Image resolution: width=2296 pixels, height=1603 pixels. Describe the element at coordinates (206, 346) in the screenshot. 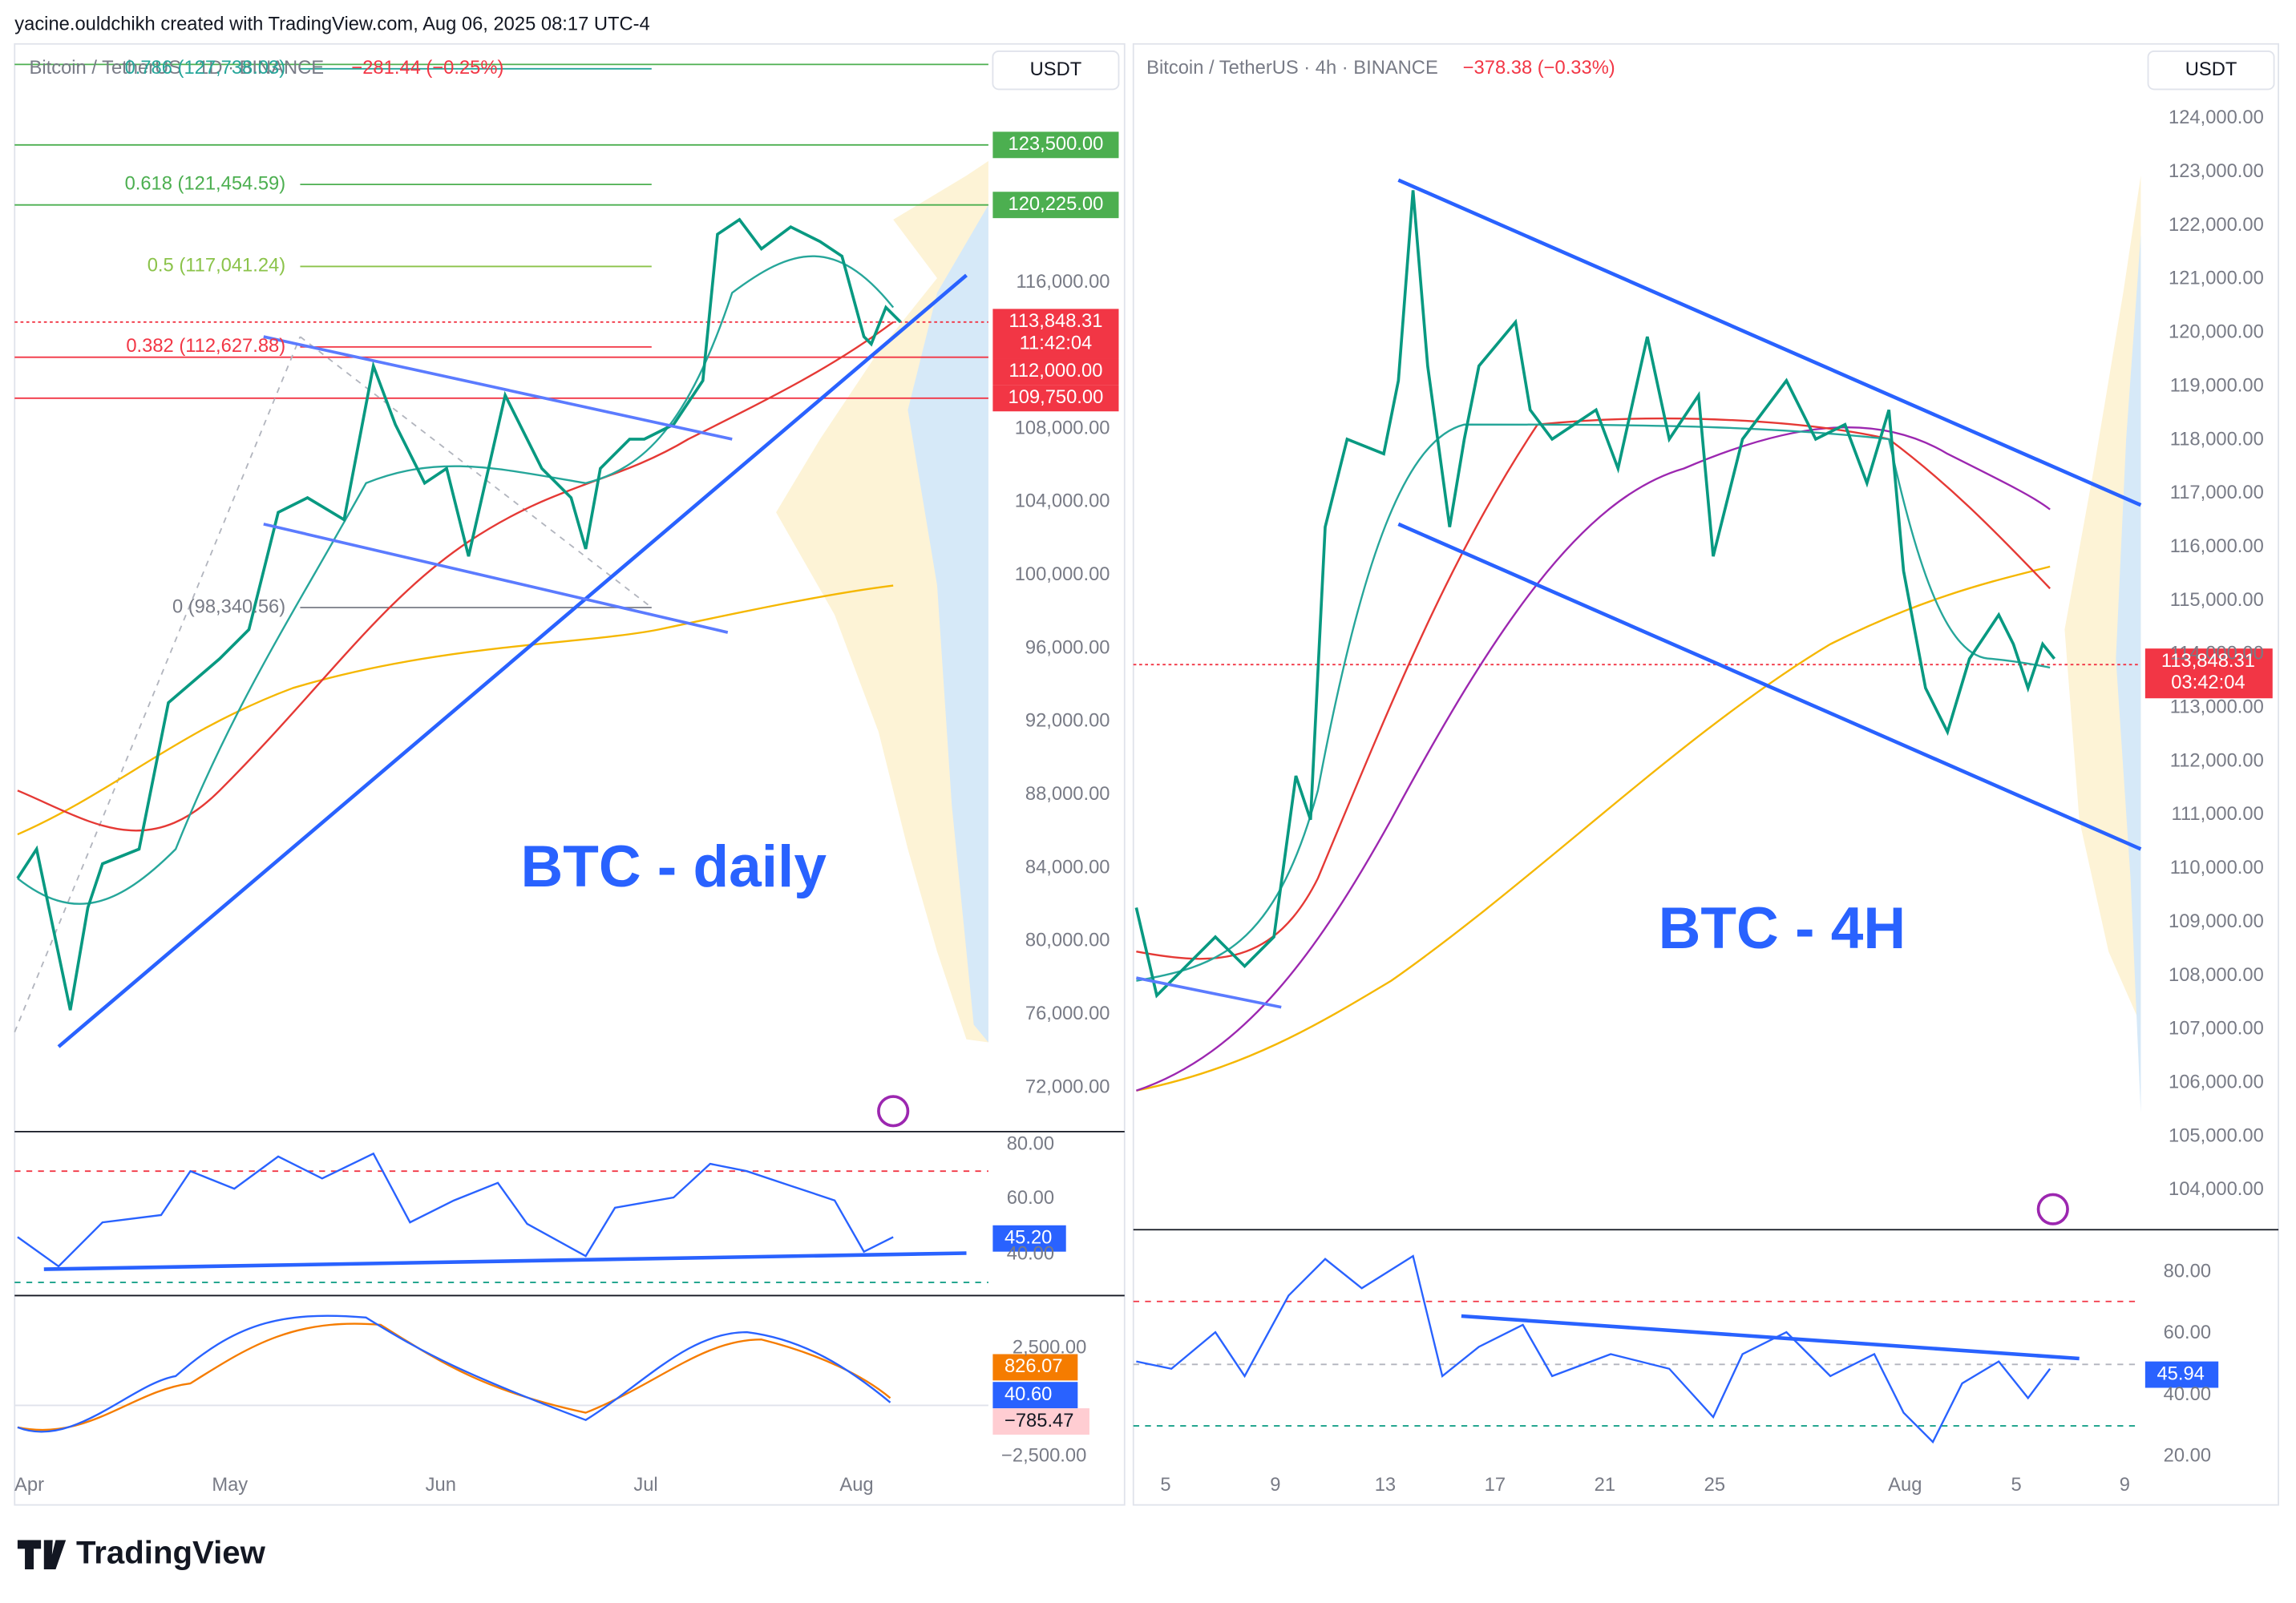

I see `label: 0.382 (112,627.88)` at that location.